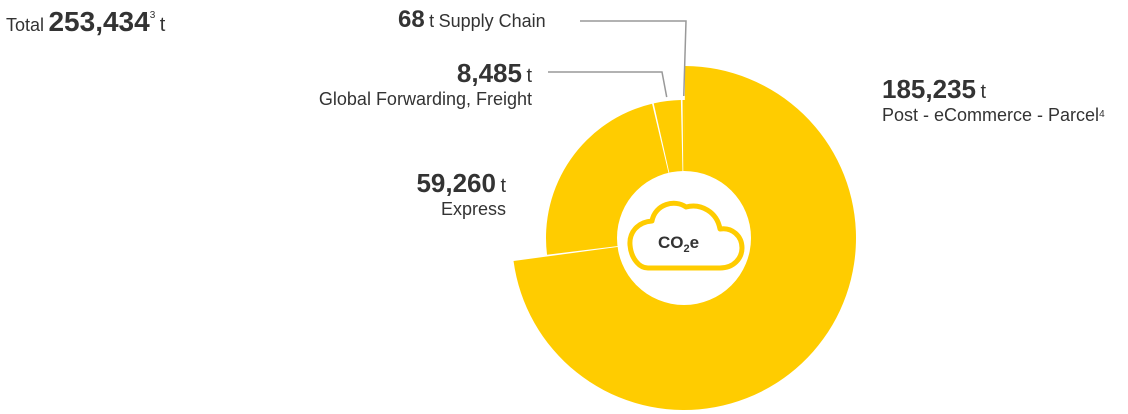  Describe the element at coordinates (425, 99) in the screenshot. I see `name-global-forwarding: Global Forwarding, Freight` at that location.